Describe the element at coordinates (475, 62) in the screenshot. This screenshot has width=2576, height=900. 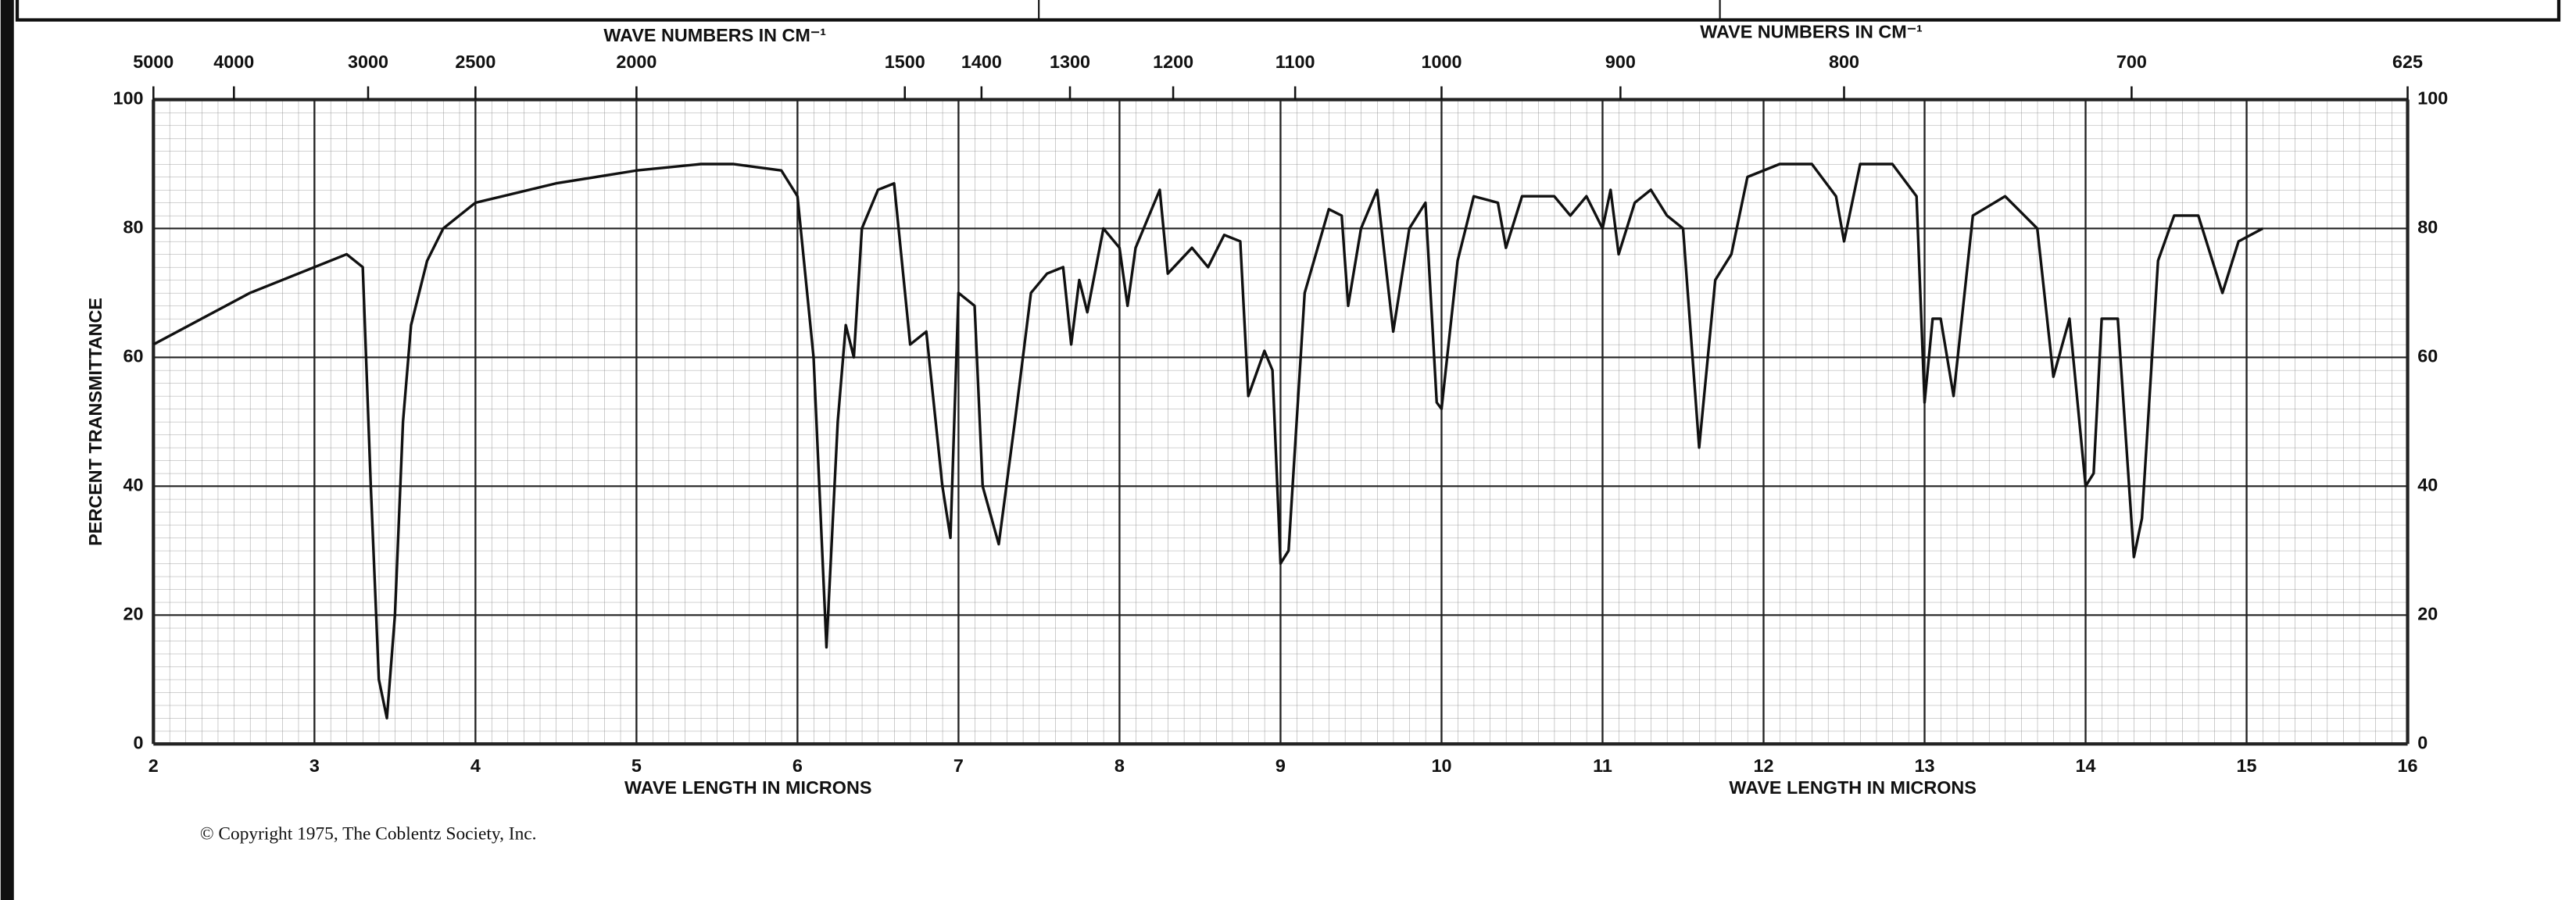
I see `x2-tick-label: 2500` at that location.